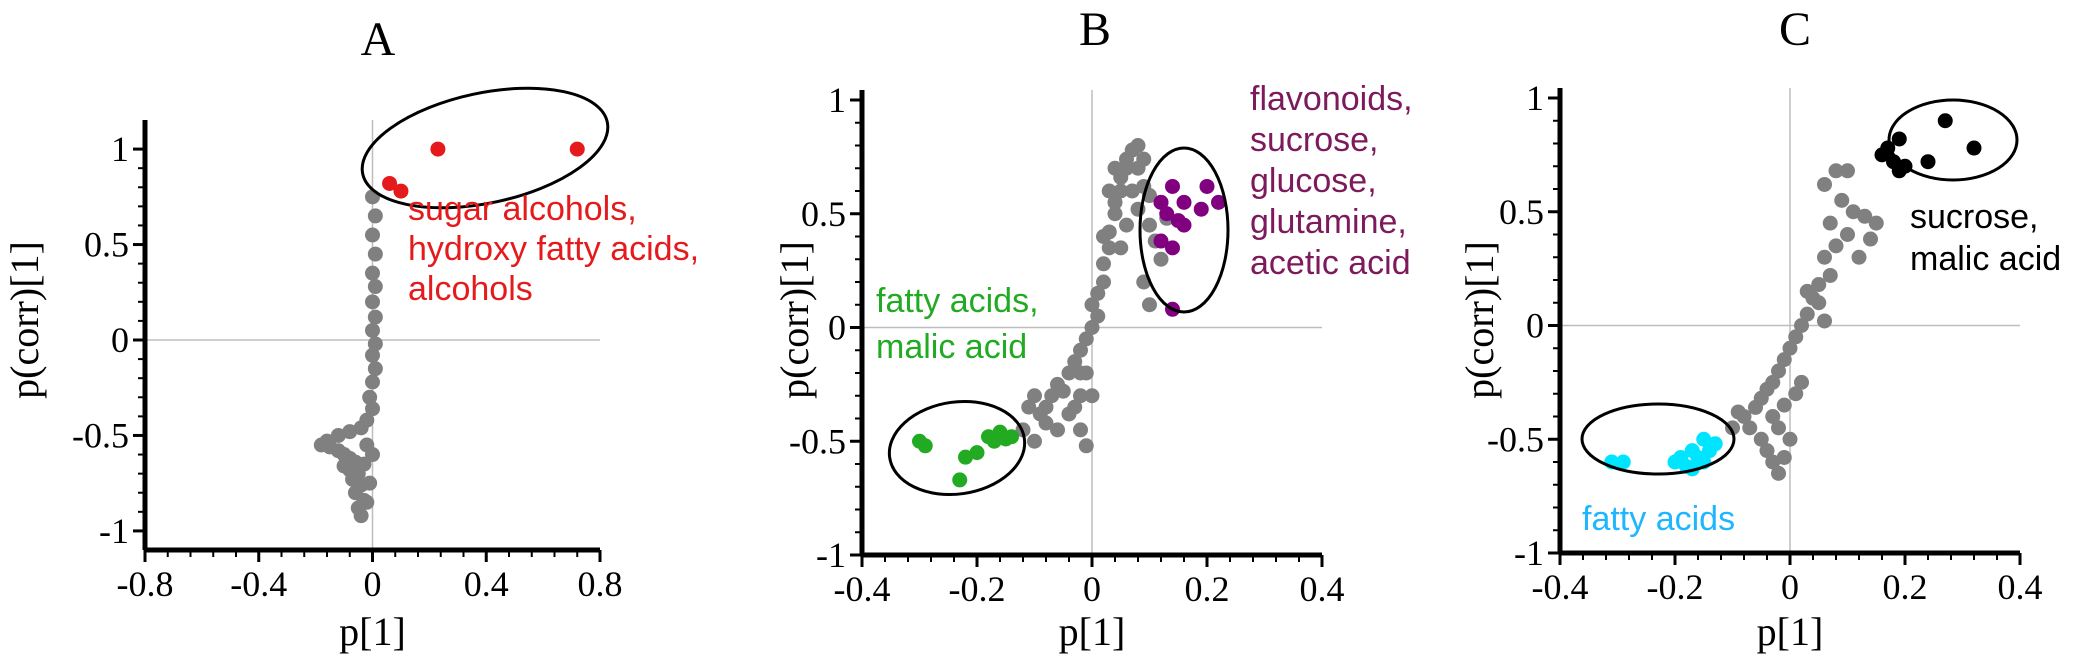 This screenshot has width=2088, height=663. What do you see at coordinates (1313, 181) in the screenshot?
I see `annotation-text: glucose,` at bounding box center [1313, 181].